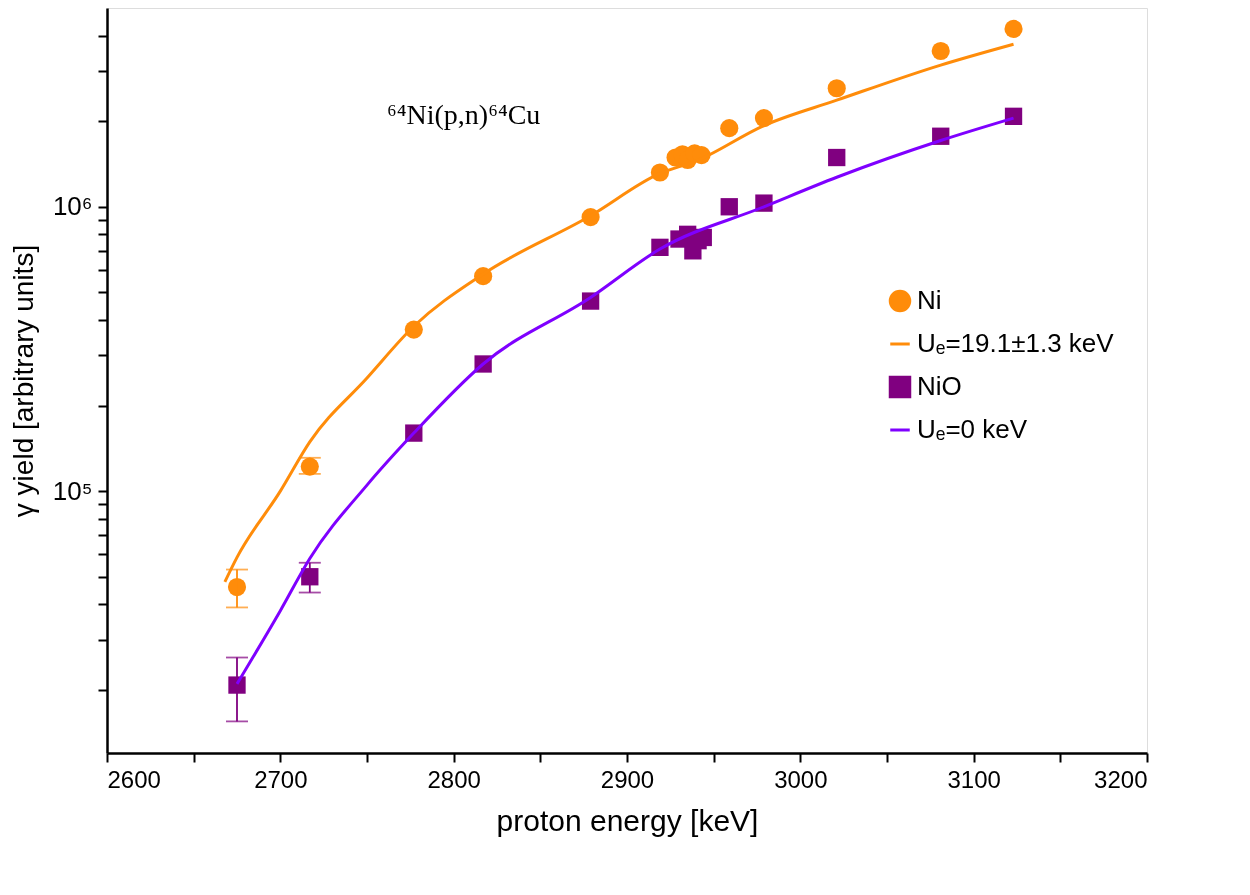 The image size is (1250, 895). Describe the element at coordinates (72, 490) in the screenshot. I see `y-tick-label: 10⁵` at that location.